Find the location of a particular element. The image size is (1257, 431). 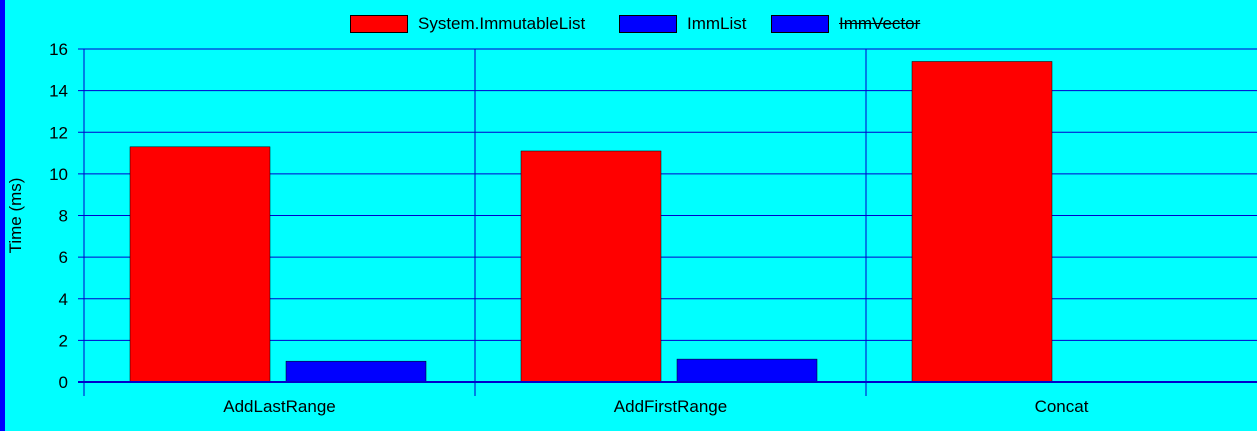

legend-item-immlist: ImmList is located at coordinates (683, 24).